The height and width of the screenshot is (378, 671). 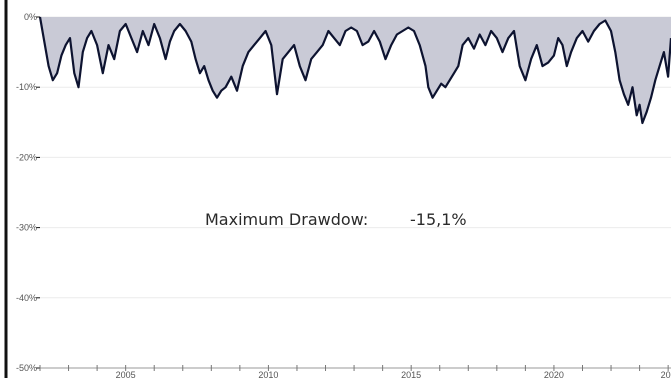 I want to click on y-axis-ticks: 0% -10% -20% -30% -40% -50%, so click(x=28, y=192).